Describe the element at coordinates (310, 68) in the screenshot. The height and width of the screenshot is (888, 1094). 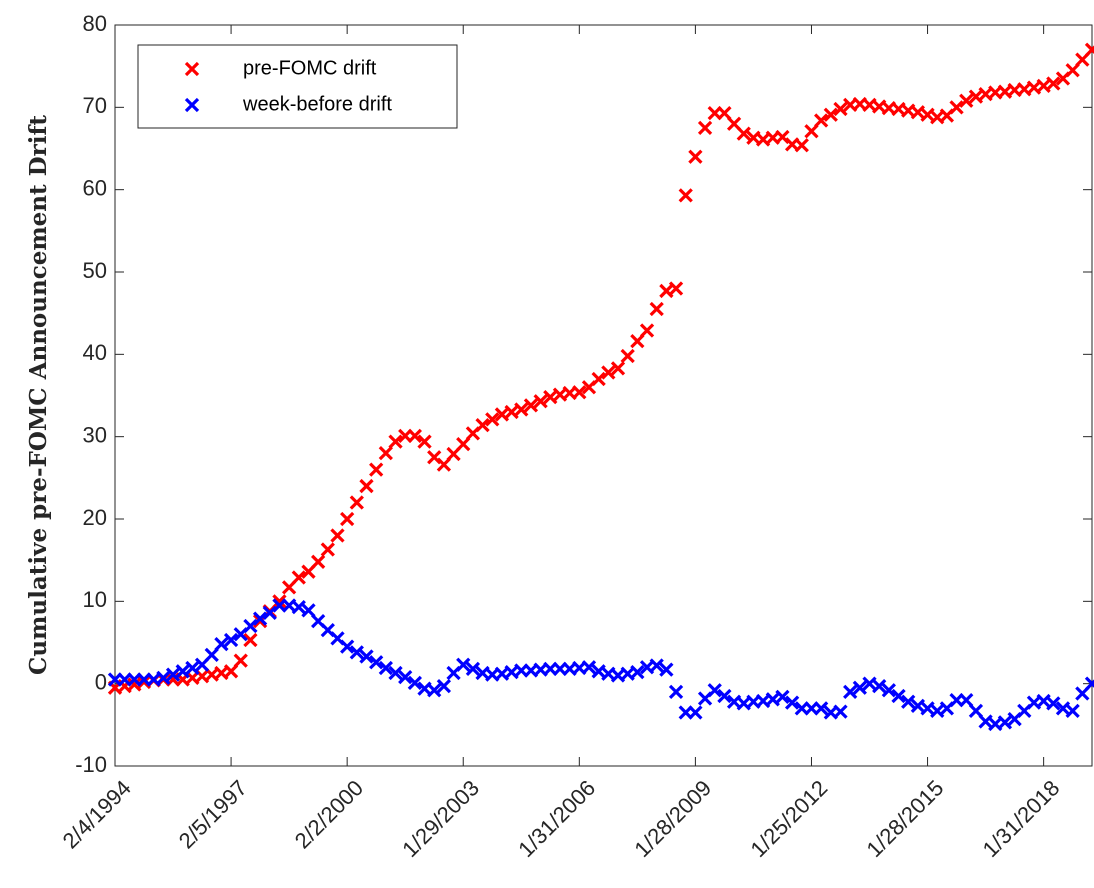
I see `legend-label: pre-FOMC drift` at that location.